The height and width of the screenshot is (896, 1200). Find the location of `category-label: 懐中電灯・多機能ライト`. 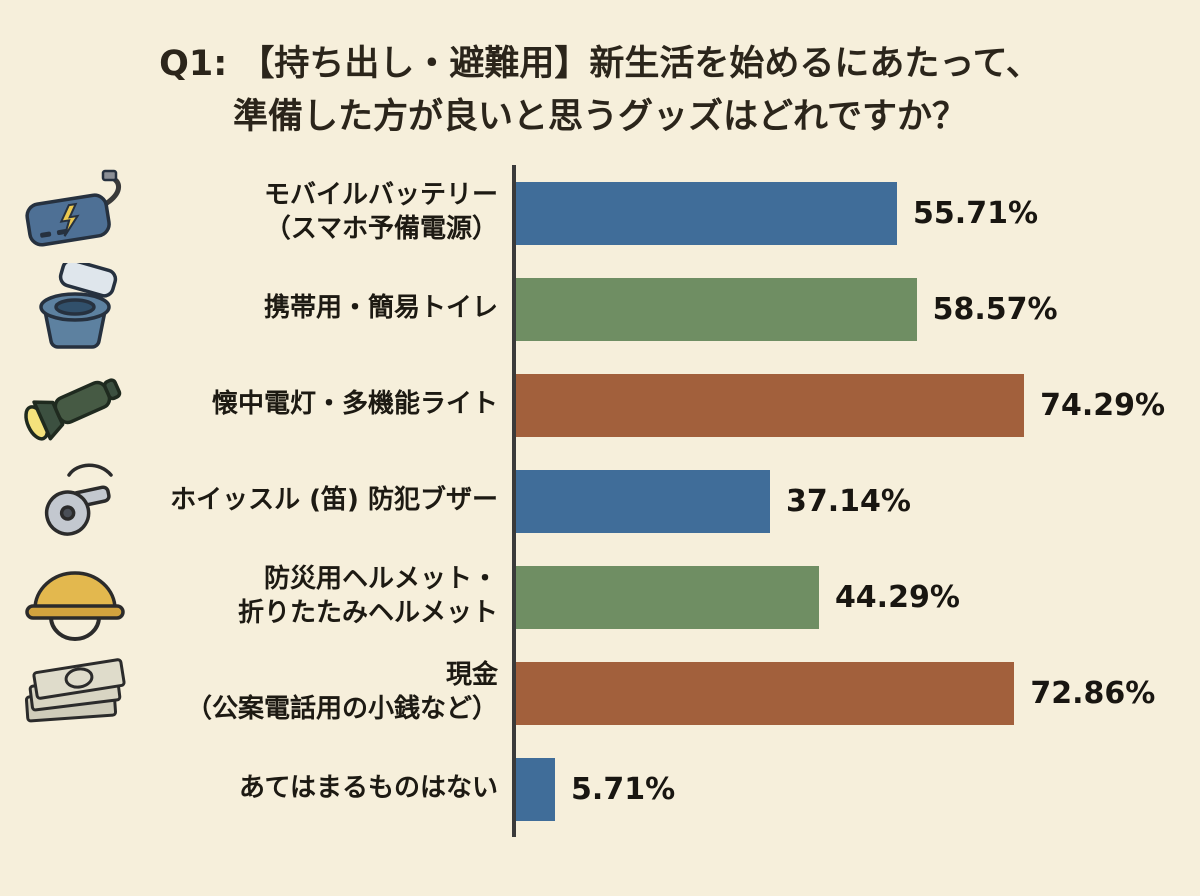

category-label: 懐中電灯・多機能ライト is located at coordinates (331, 405).